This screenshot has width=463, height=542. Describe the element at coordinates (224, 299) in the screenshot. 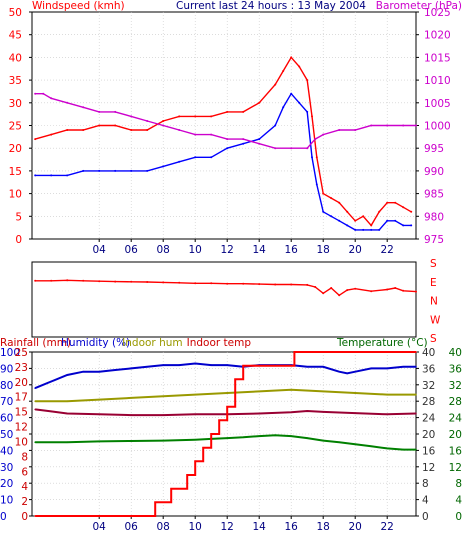

I see `direction-plot-frame` at that location.